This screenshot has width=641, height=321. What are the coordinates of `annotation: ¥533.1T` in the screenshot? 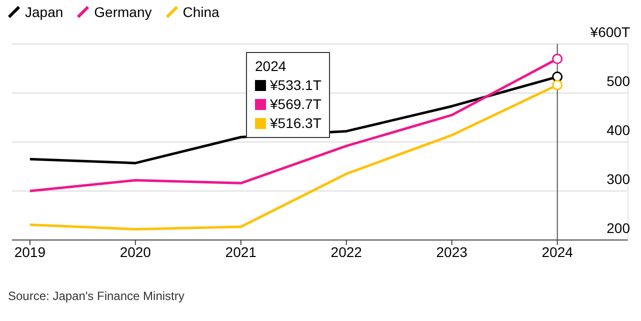 It's located at (296, 85).